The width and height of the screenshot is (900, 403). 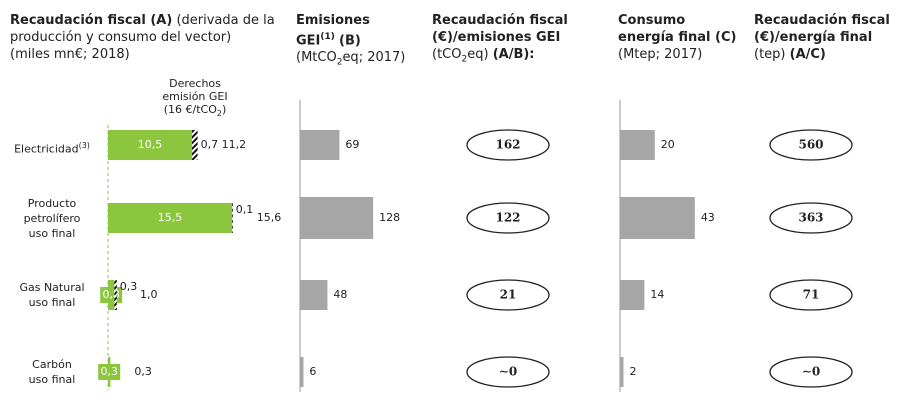 I want to click on title-b: Emisiones GEI(1) (B) (MtCO2eq; 2017), so click(x=356, y=42).